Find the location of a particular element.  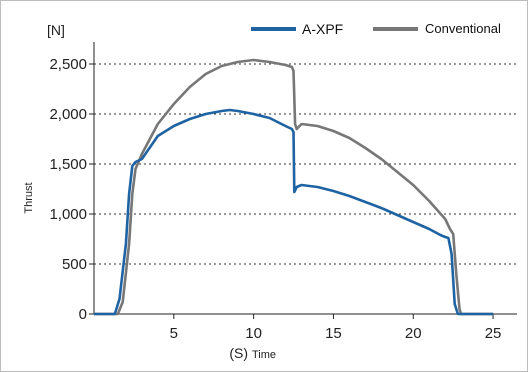

x-axis-label: Time is located at coordinates (264, 355).